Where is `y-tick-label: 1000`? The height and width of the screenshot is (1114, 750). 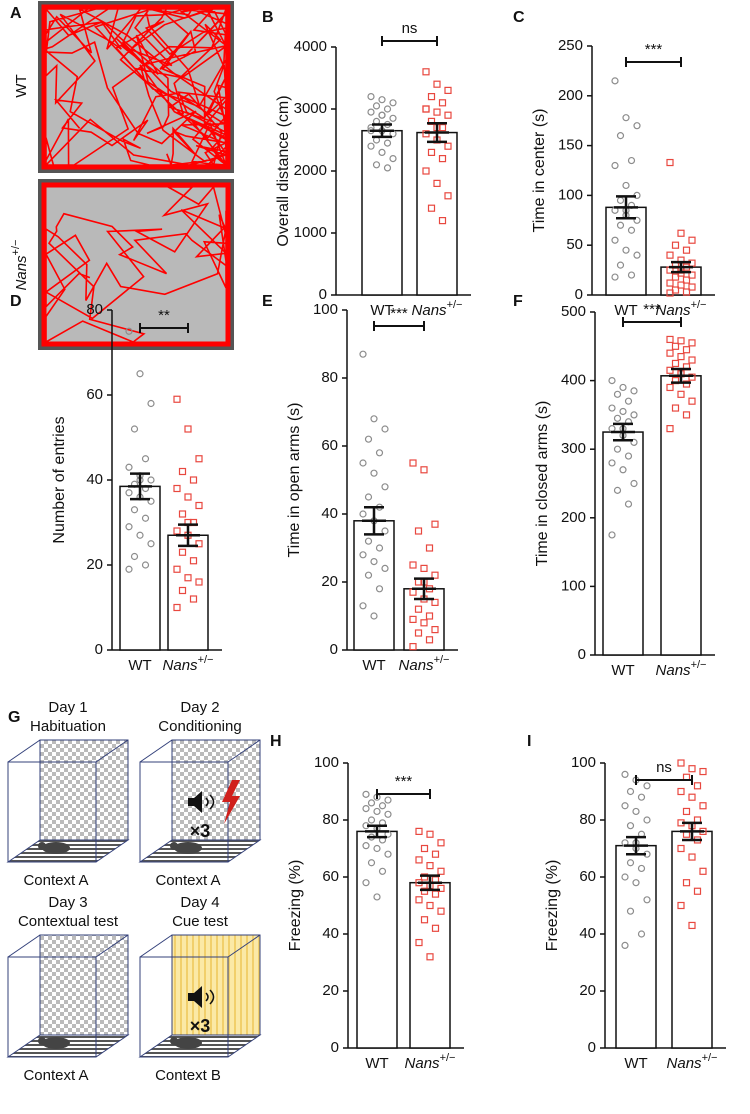 y-tick-label: 1000 is located at coordinates (310, 232).